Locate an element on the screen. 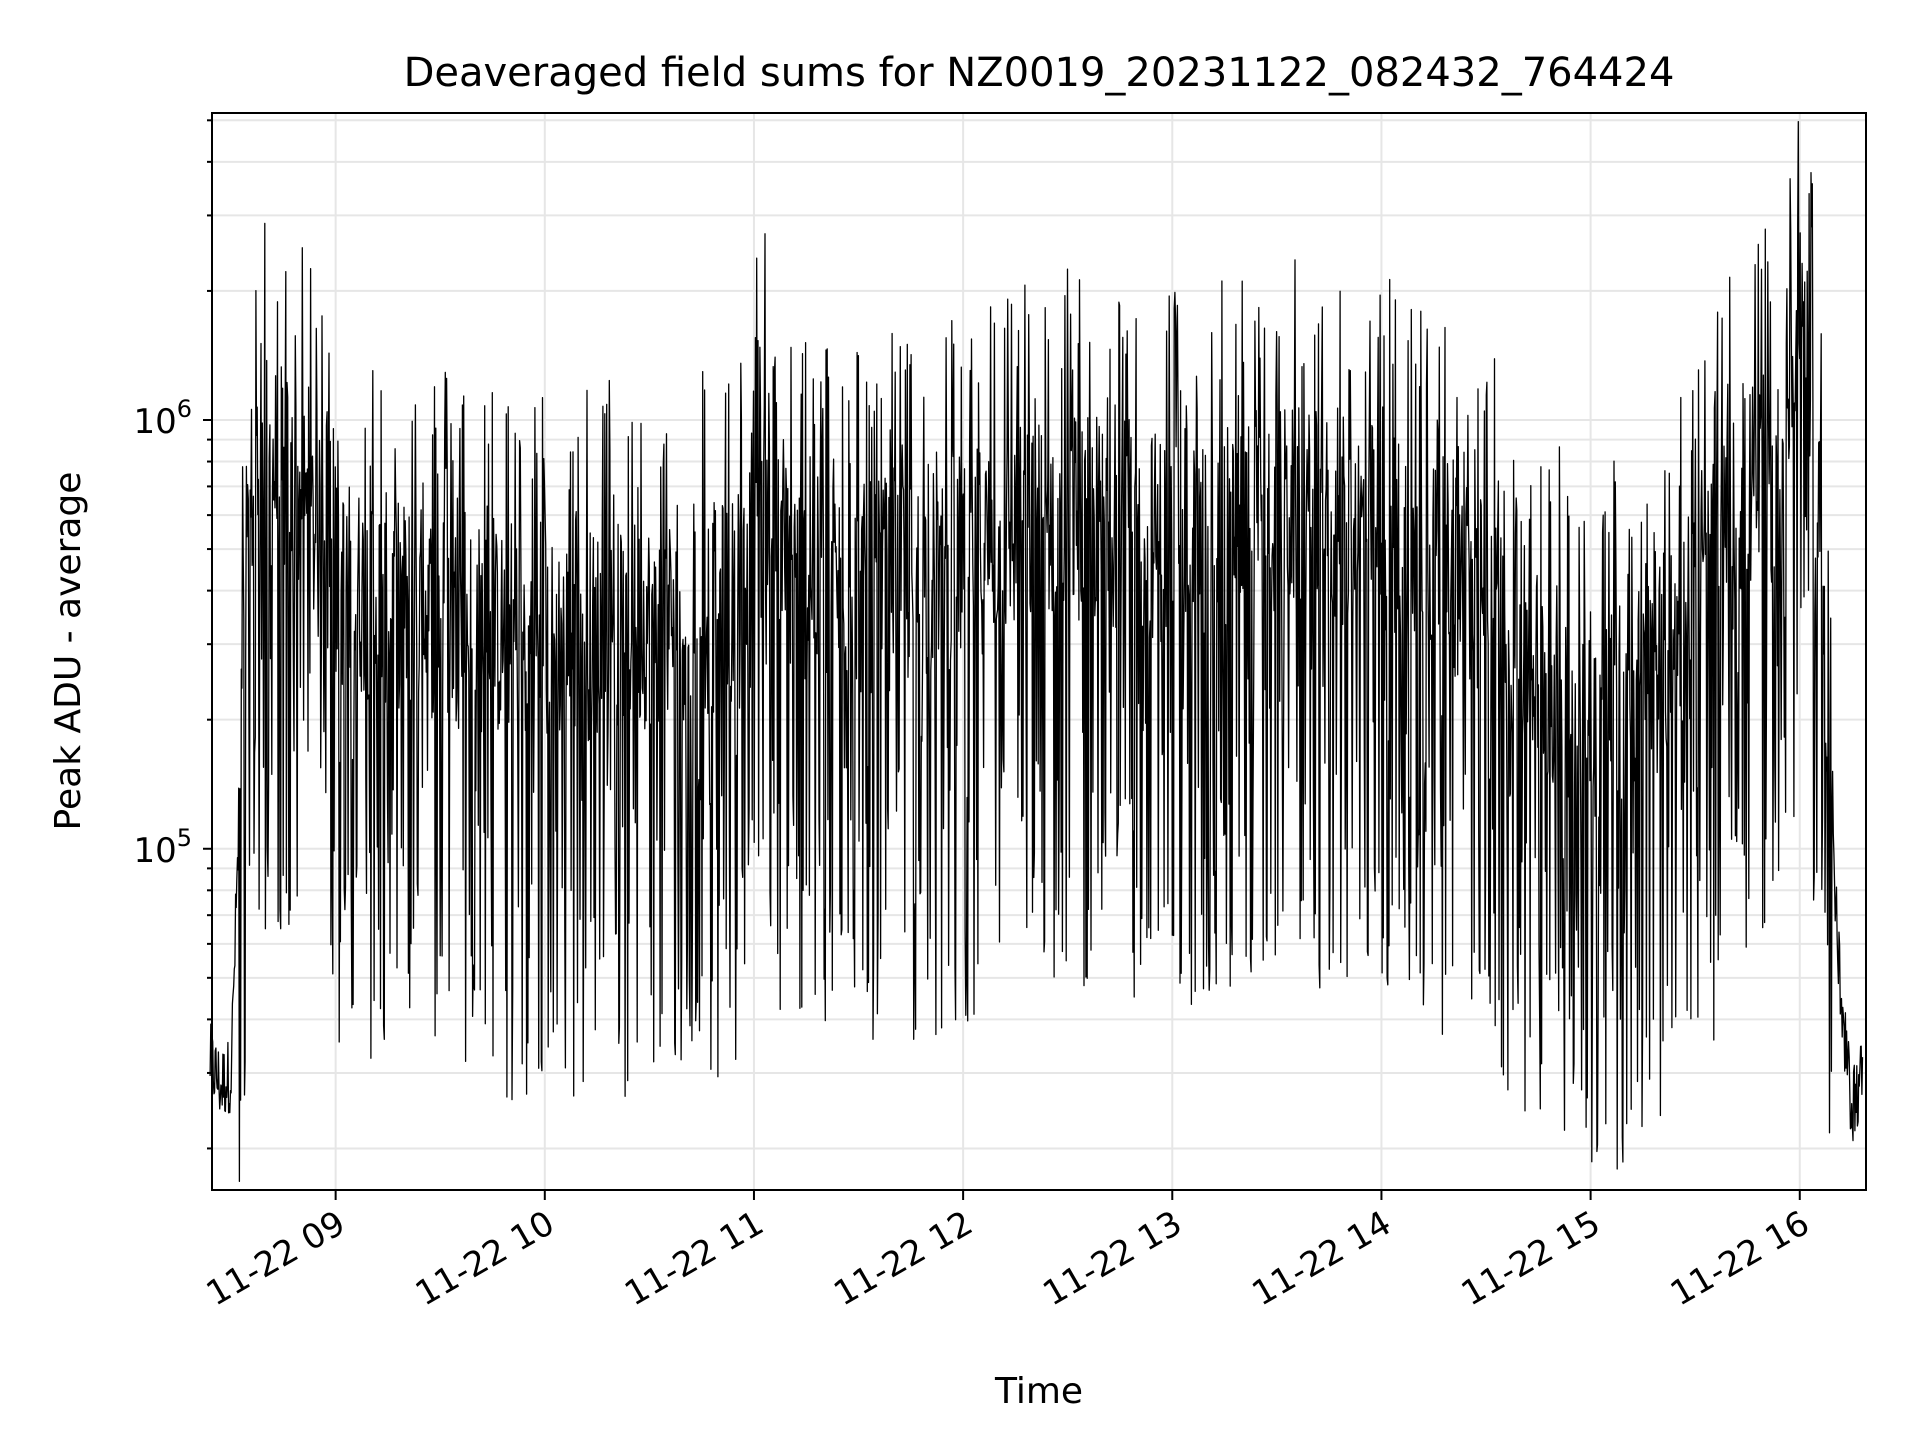  y-tick-labels: 10⁵ 10⁶ is located at coordinates (162, 633).